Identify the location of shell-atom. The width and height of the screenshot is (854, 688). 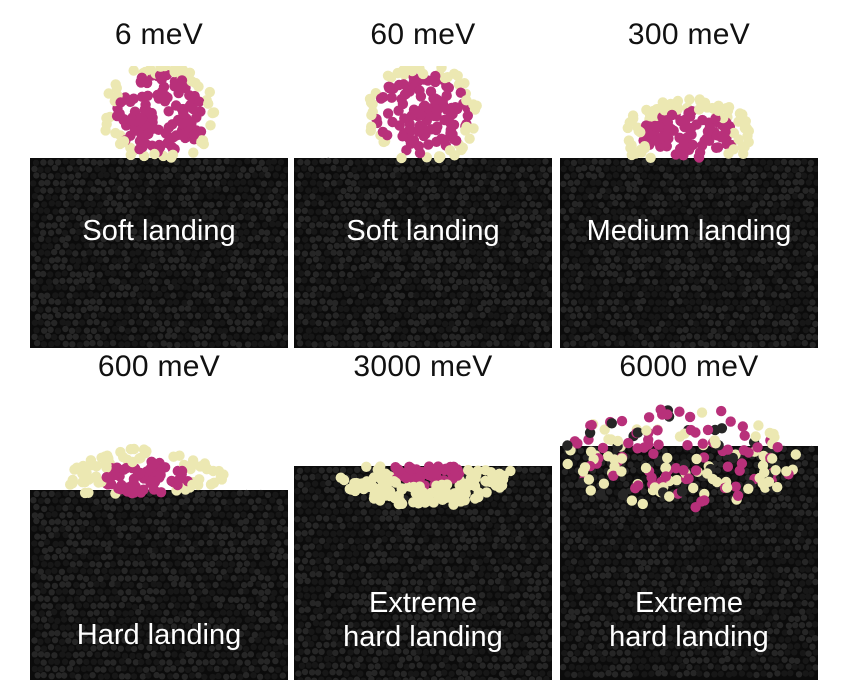
(208, 103).